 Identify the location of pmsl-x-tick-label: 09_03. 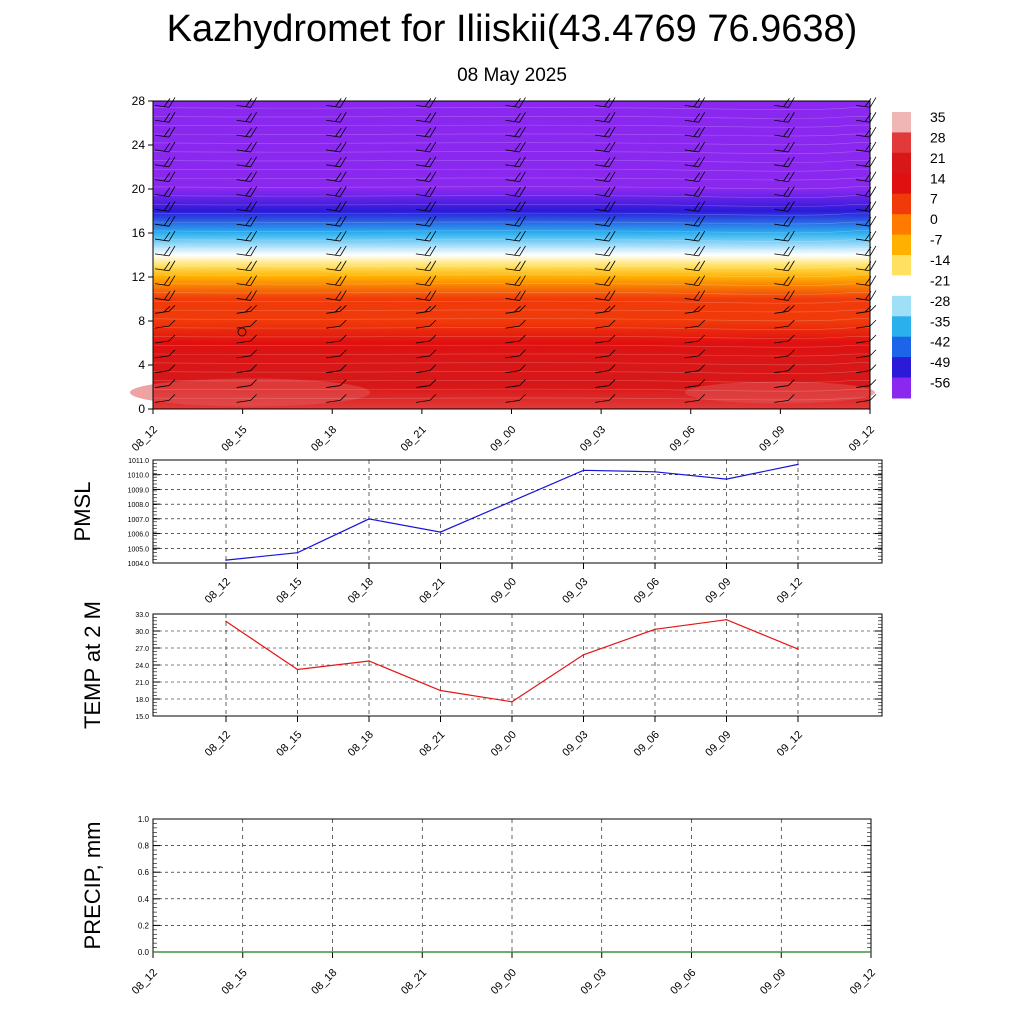
(575, 591).